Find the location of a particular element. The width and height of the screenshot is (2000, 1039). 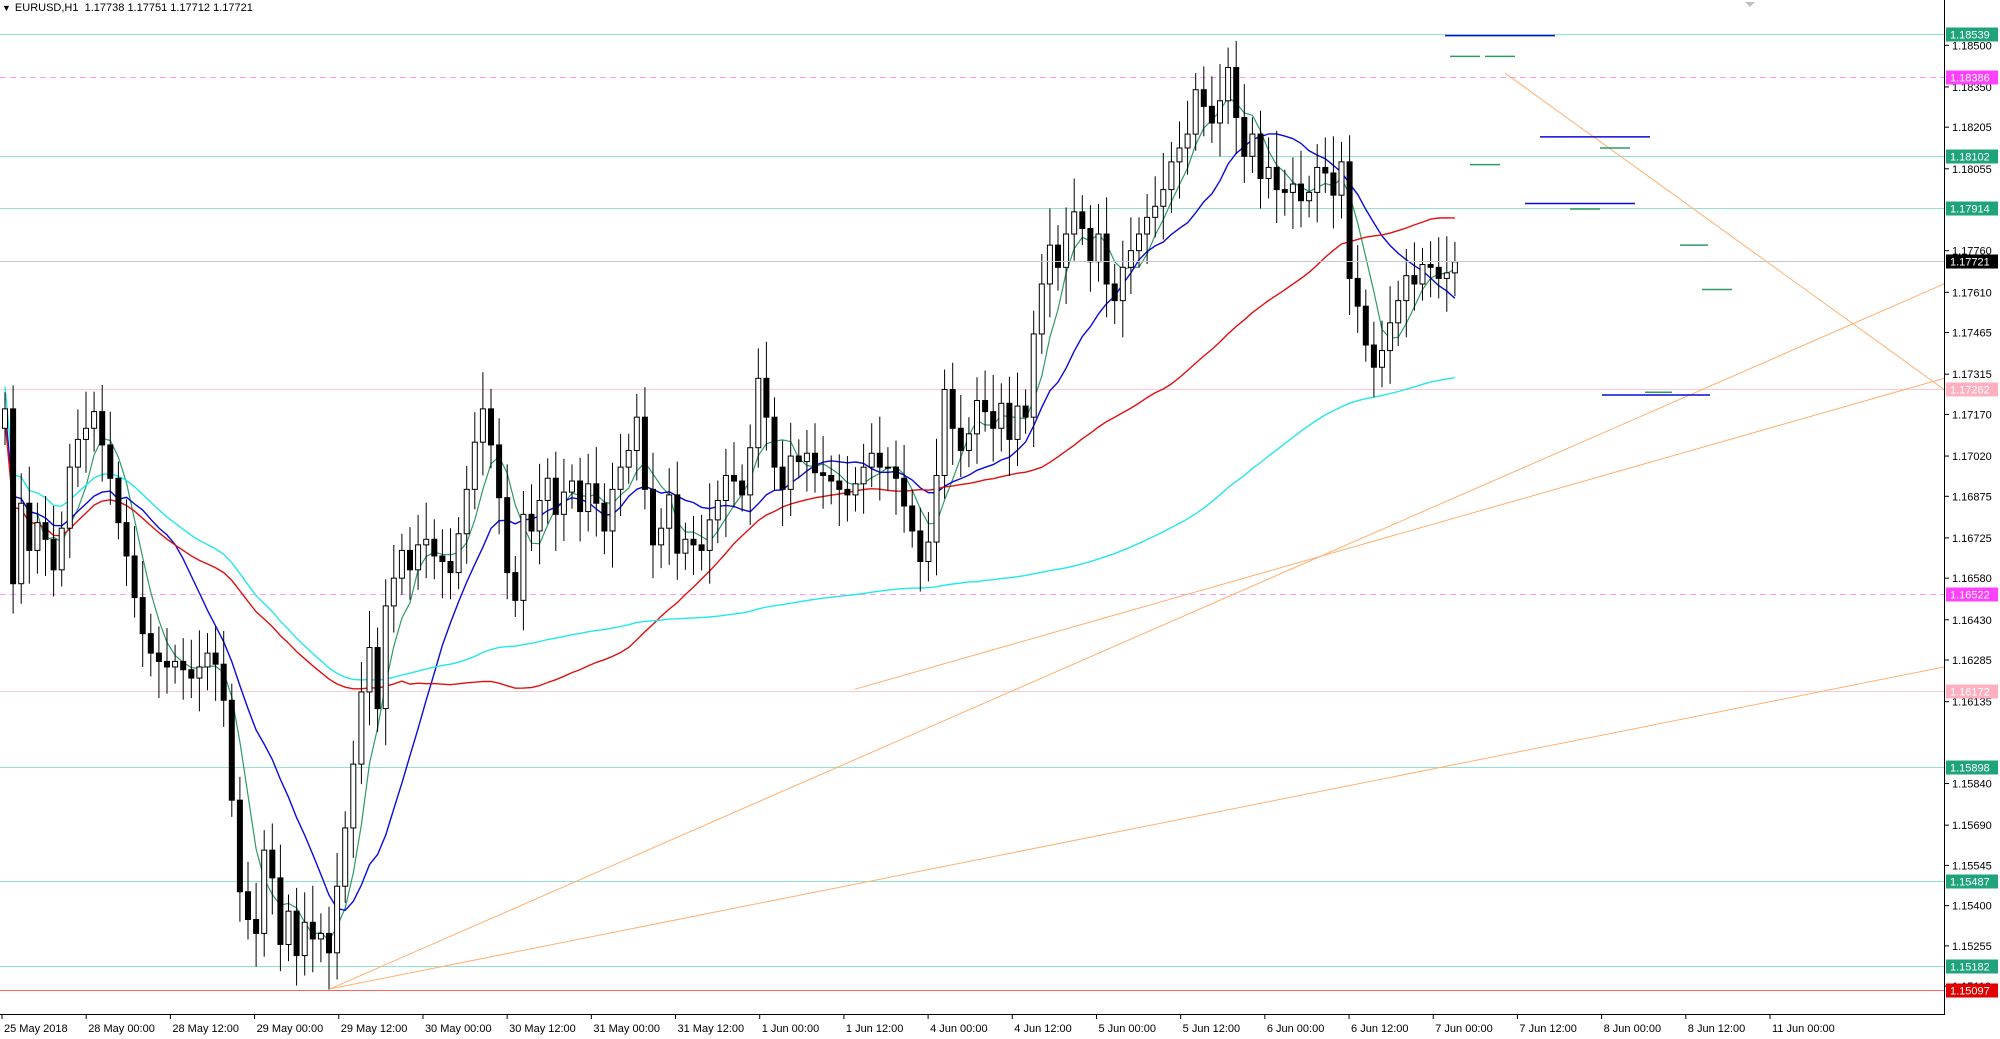

level-tag-text: 1.16522 is located at coordinates (1970, 596).